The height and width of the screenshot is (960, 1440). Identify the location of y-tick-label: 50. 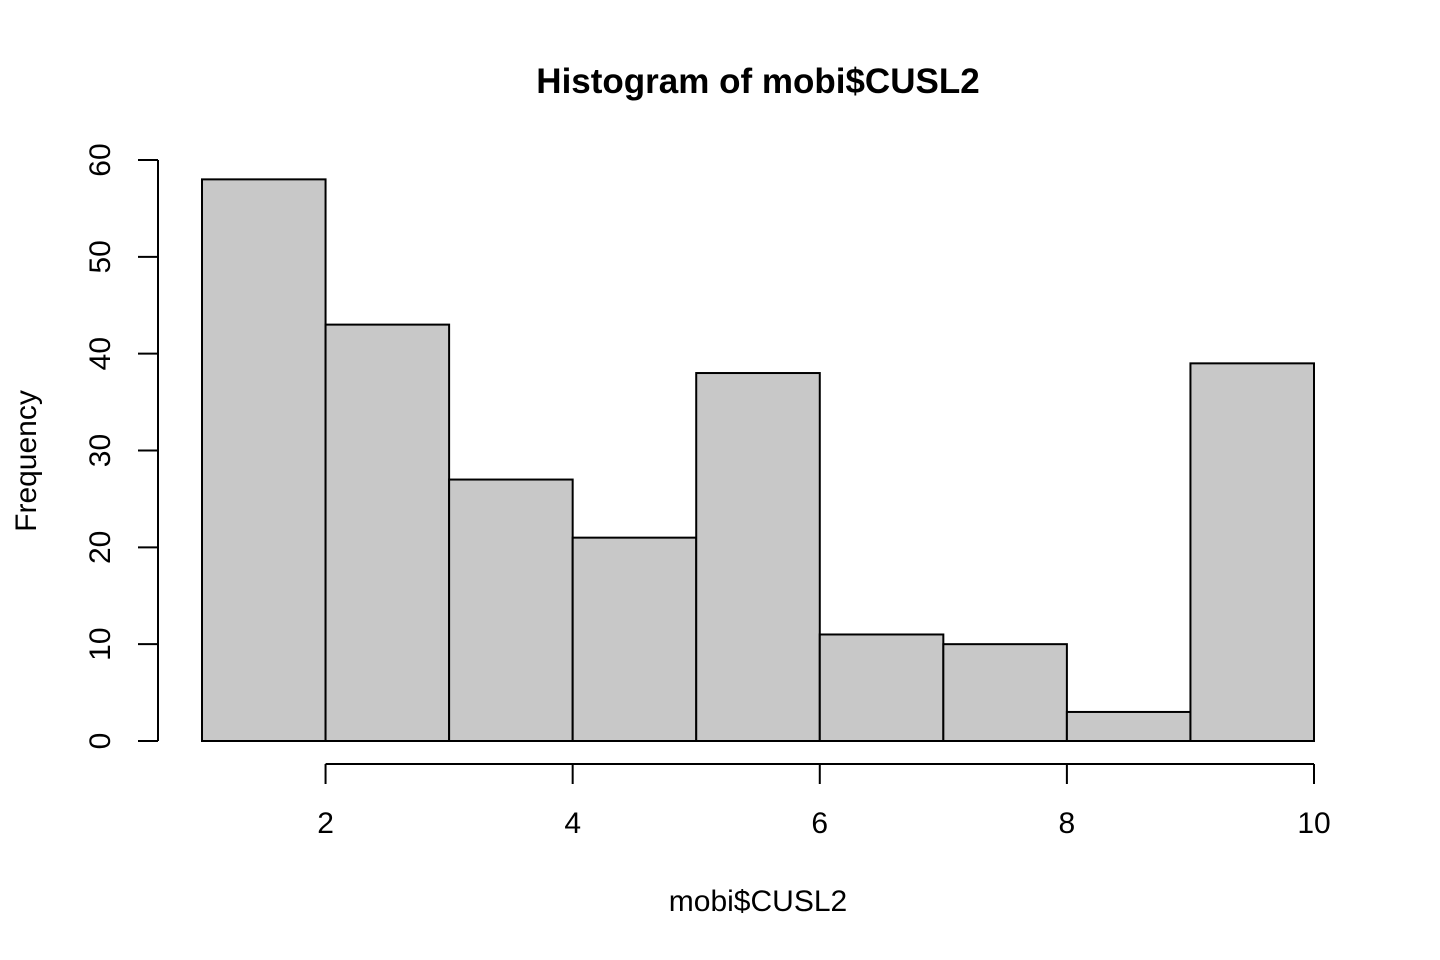
(100, 256).